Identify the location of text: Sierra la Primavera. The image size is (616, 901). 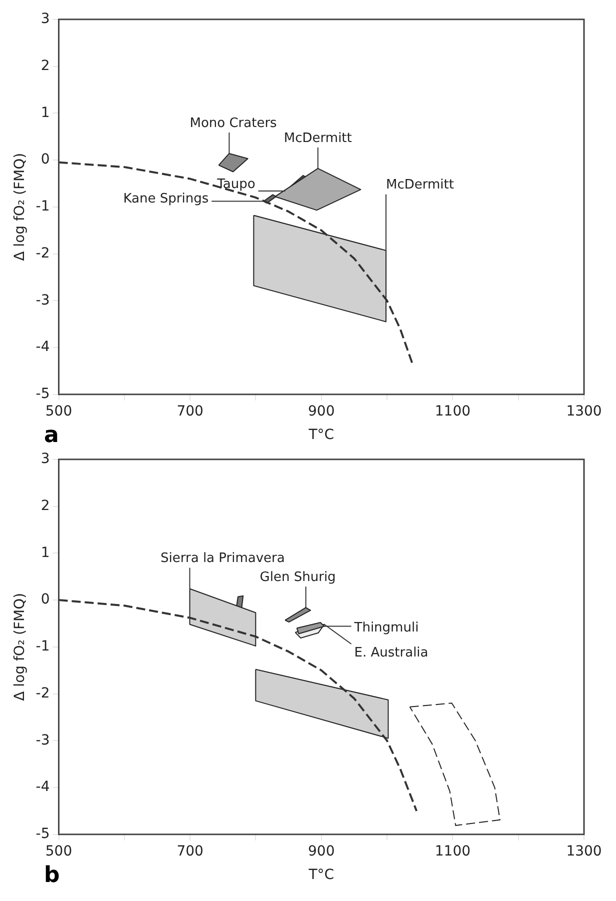
(222, 558).